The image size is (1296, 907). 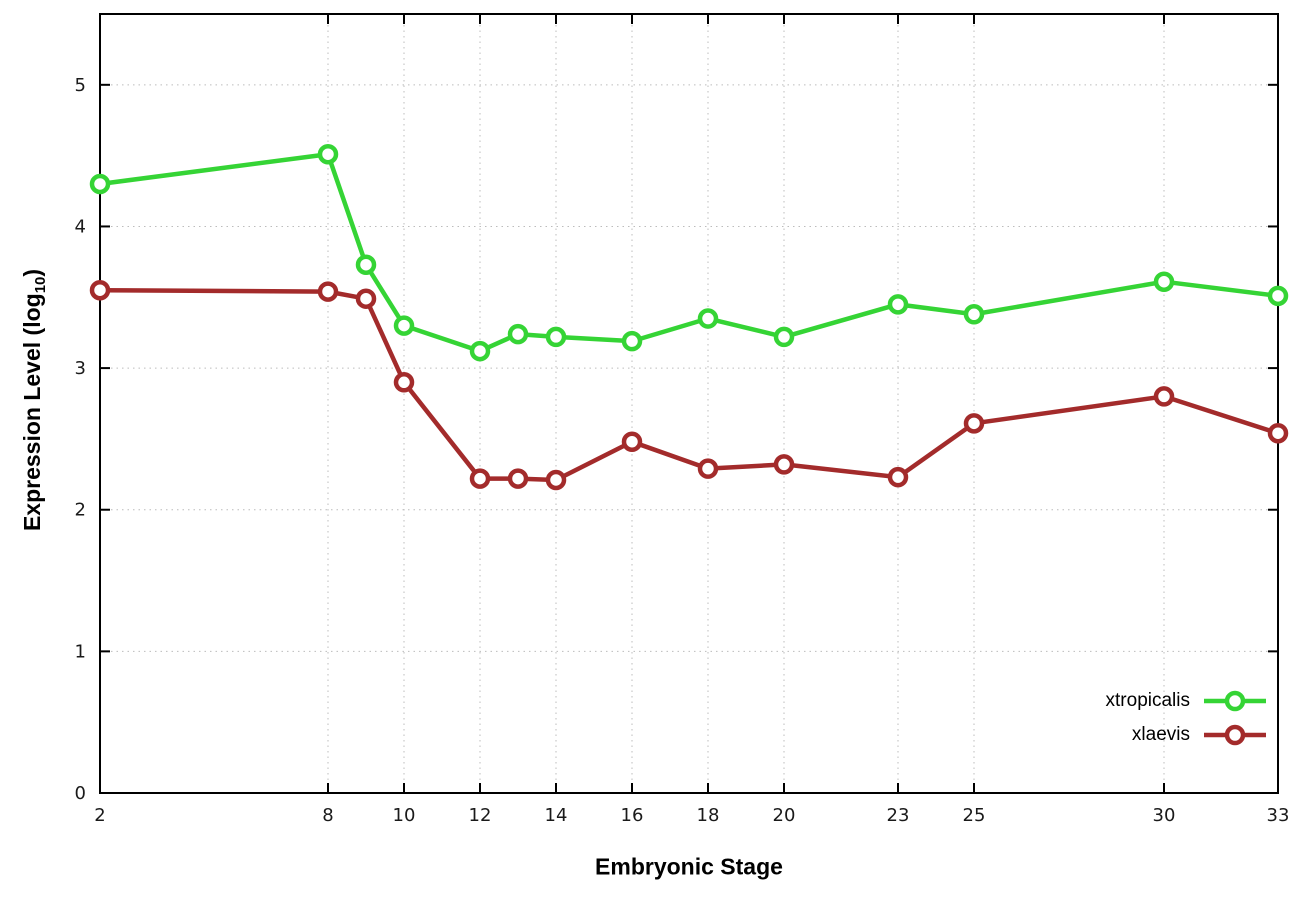 What do you see at coordinates (632, 815) in the screenshot?
I see `x-tick-label: 16` at bounding box center [632, 815].